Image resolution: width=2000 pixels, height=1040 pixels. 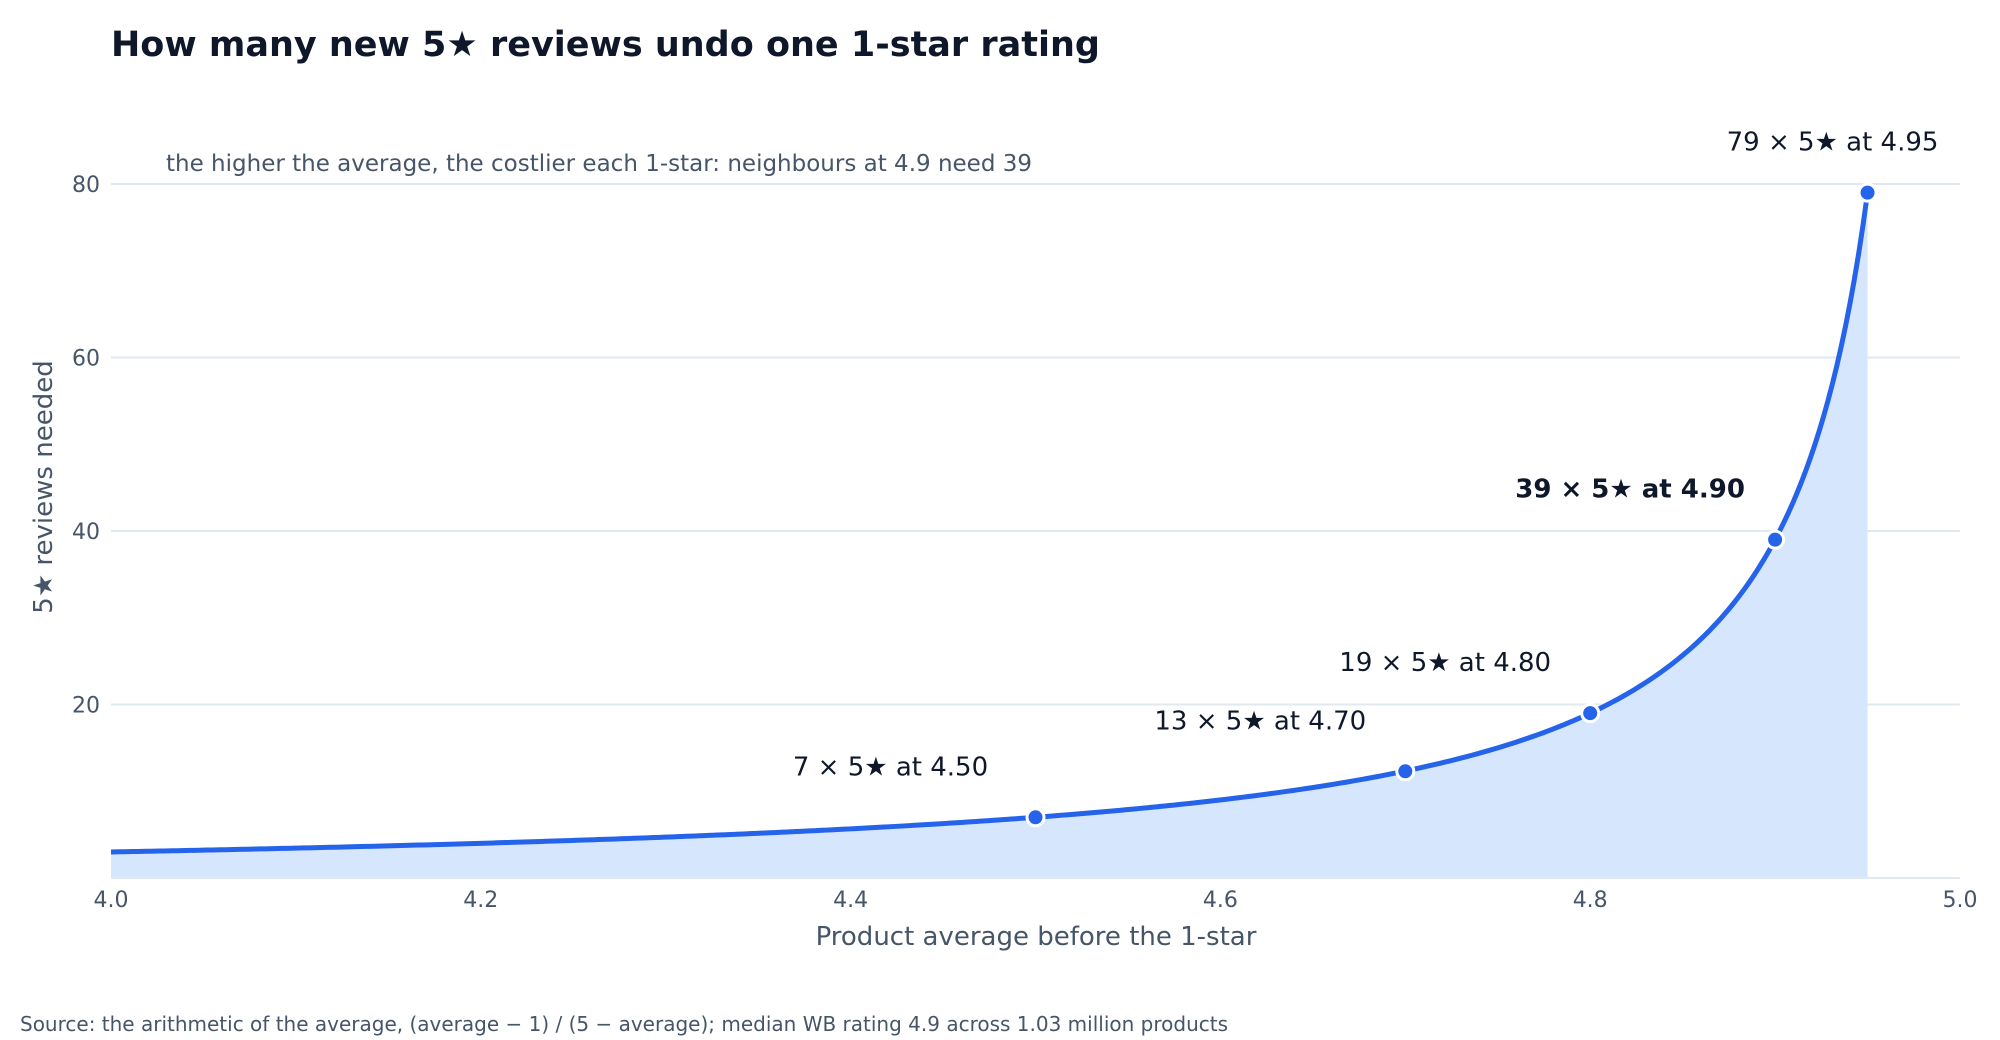 What do you see at coordinates (86, 706) in the screenshot?
I see `y-tick-label: 20` at bounding box center [86, 706].